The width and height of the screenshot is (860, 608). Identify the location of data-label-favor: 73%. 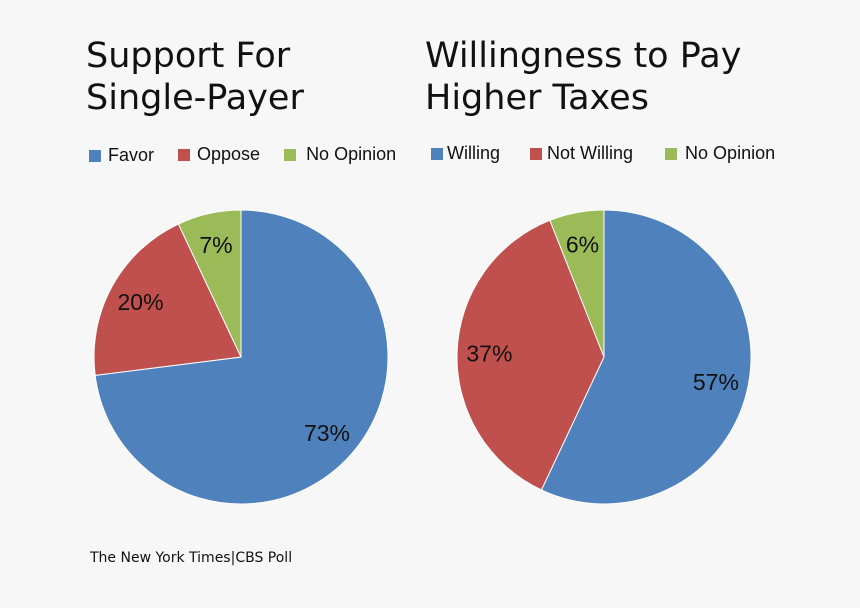
(327, 433).